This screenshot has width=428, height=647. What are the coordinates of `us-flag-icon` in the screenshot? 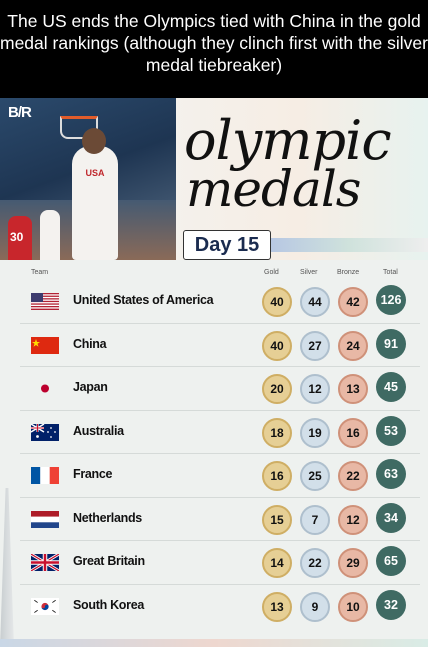 It's located at (45, 301).